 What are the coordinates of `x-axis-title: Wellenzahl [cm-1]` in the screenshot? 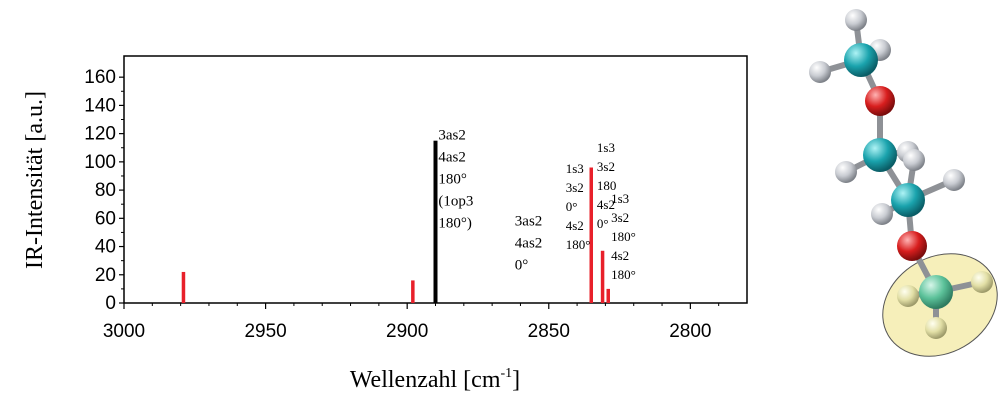 It's located at (435, 379).